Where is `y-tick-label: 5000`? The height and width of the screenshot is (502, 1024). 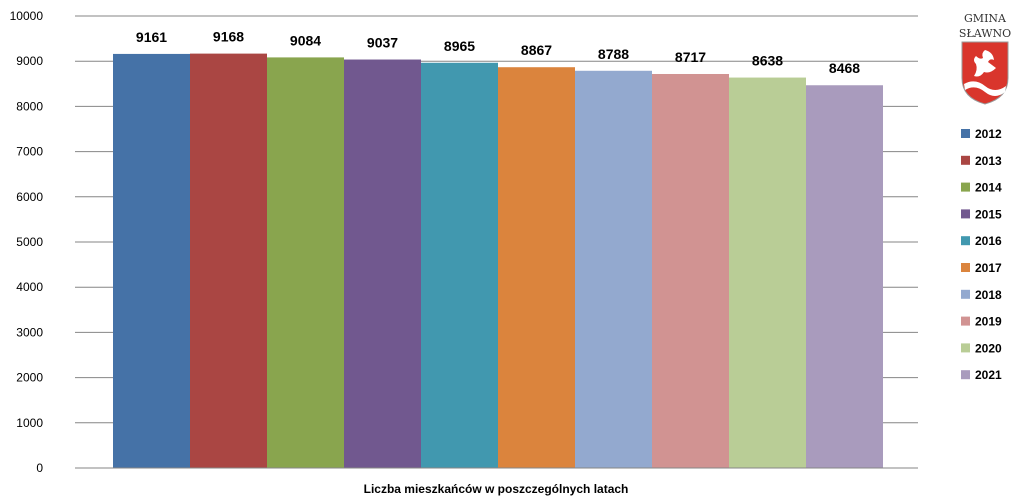
y-tick-label: 5000 is located at coordinates (29, 242).